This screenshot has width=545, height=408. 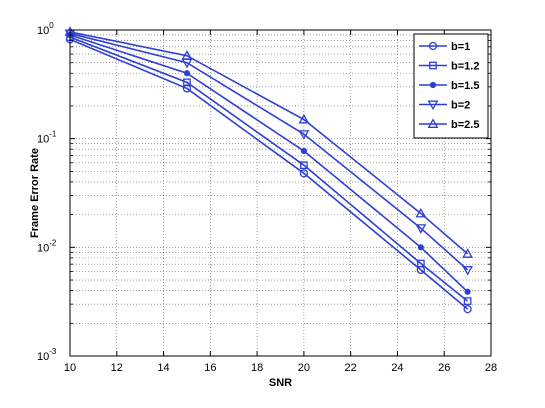 I want to click on x-tick-label: 18, so click(x=257, y=368).